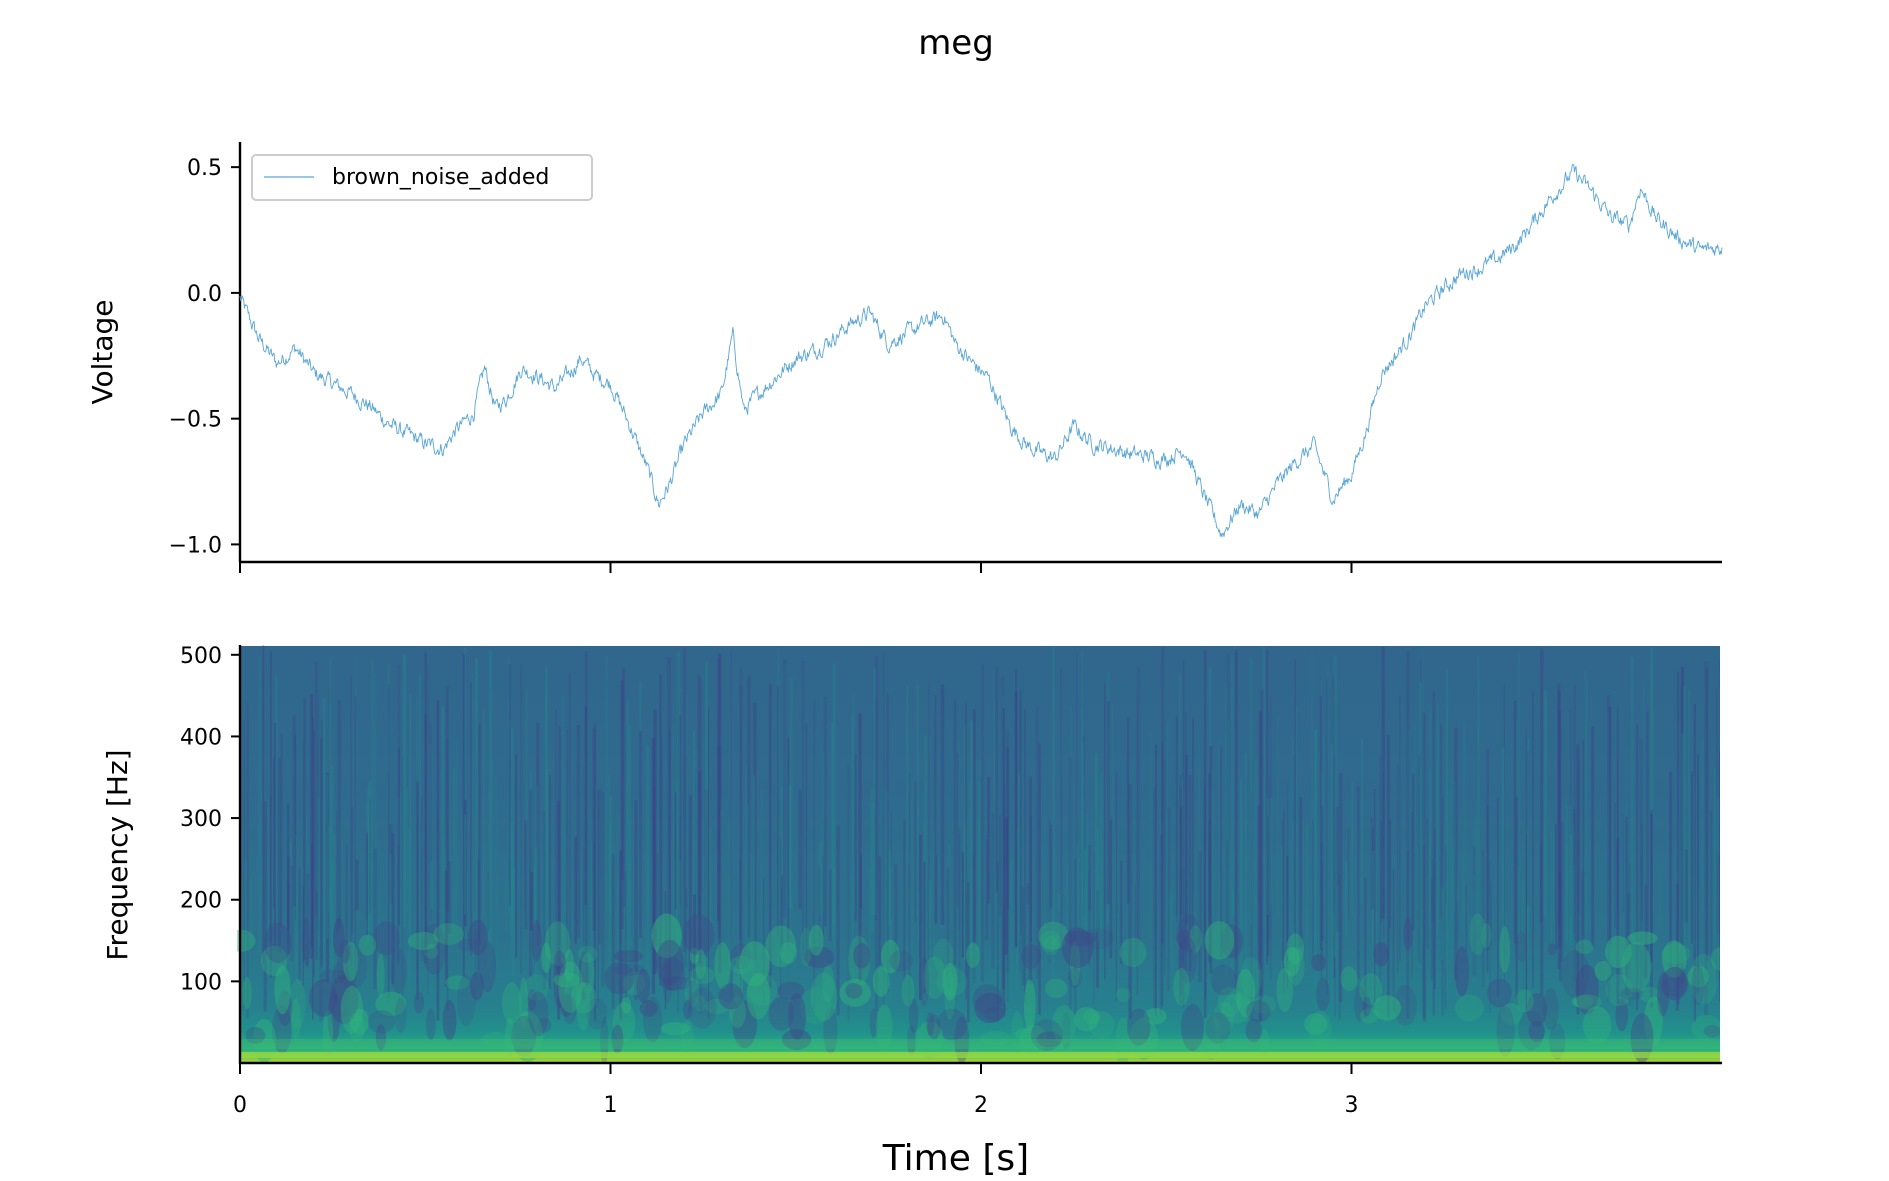 Image resolution: width=1889 pixels, height=1181 pixels. Describe the element at coordinates (981, 1105) in the screenshot. I see `x-tick-label: 2` at that location.